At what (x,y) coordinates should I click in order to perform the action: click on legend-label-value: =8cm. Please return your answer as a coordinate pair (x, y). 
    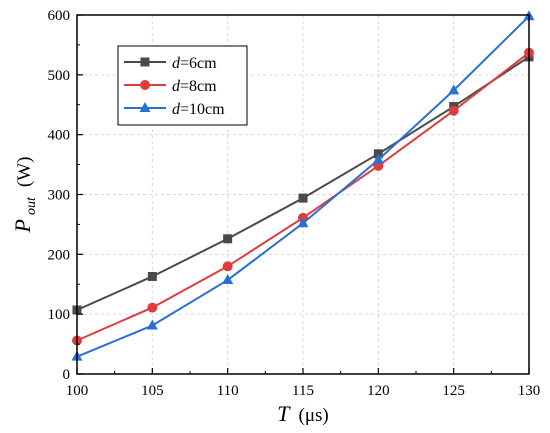
    Looking at the image, I should click on (198, 86).